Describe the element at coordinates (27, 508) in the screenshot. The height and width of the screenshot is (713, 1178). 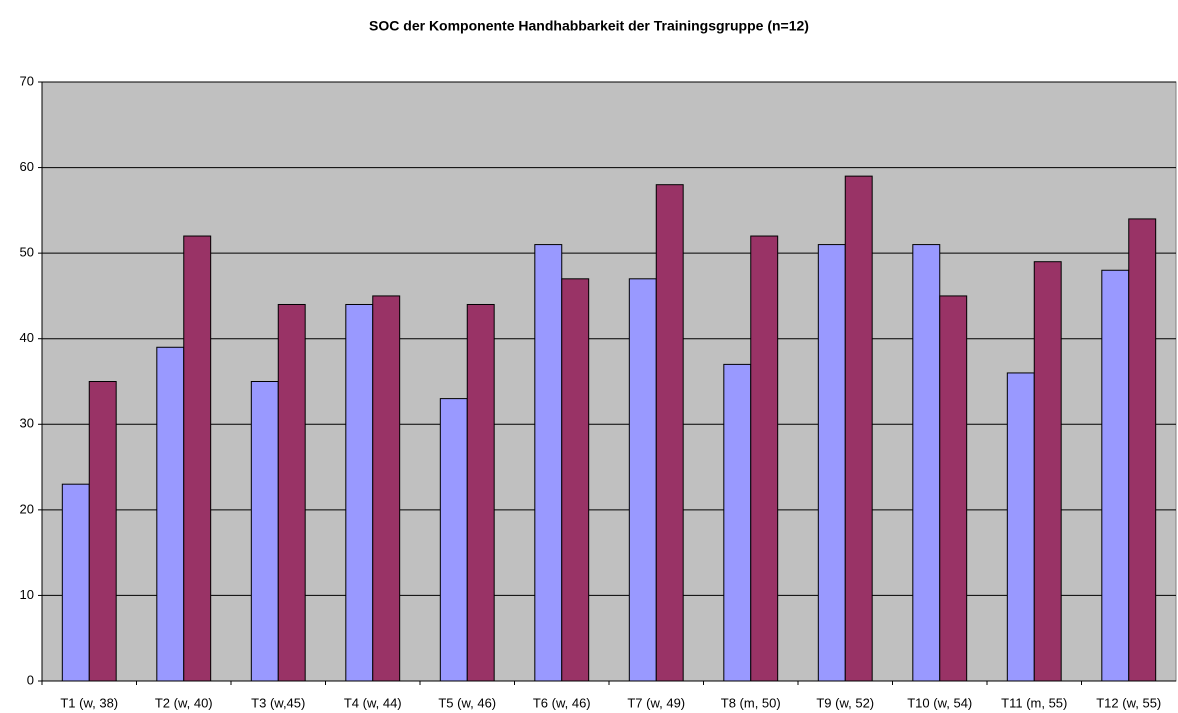
I see `y-tick-label: 20` at that location.